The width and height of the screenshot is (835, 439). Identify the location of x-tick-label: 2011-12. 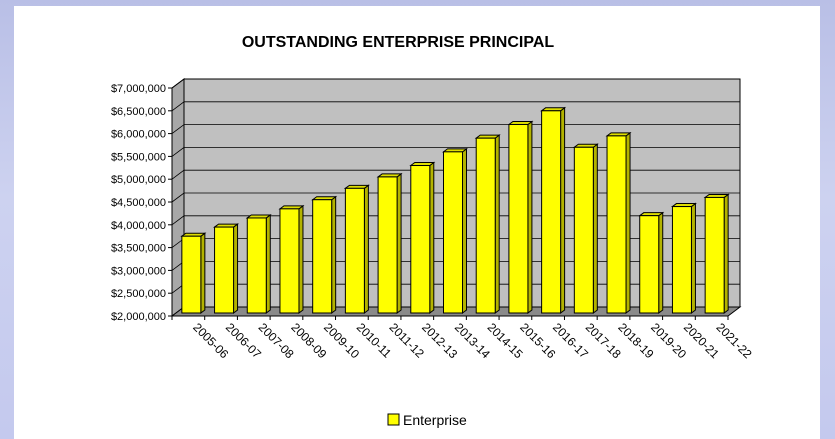
(406, 340).